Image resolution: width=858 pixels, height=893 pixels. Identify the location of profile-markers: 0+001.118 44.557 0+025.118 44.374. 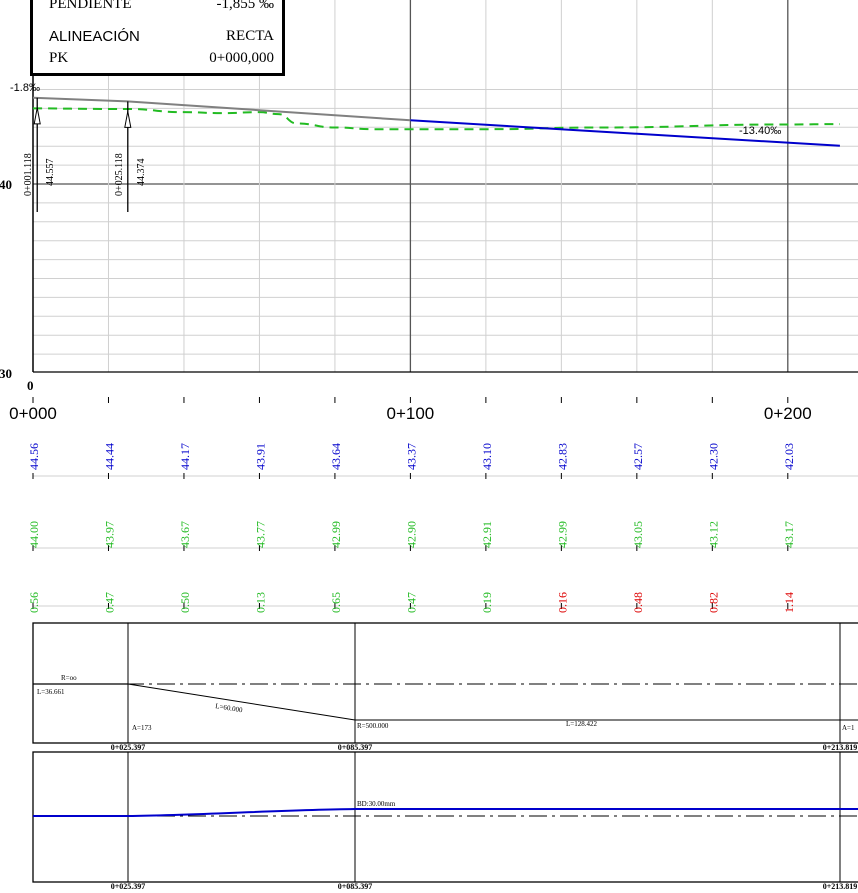
(85, 154).